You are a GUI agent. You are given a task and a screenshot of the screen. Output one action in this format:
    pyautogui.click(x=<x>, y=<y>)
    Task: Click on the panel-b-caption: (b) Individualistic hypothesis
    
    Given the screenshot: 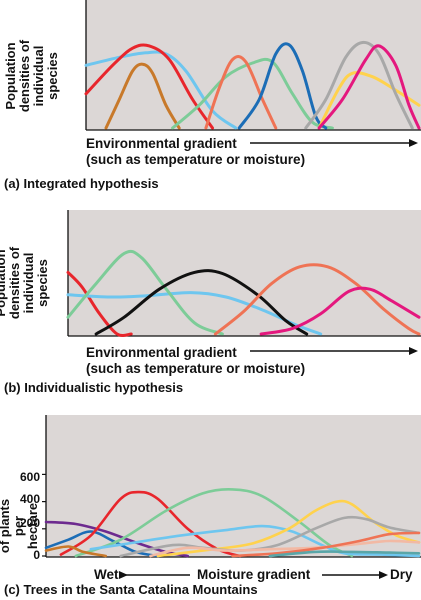 What is the action you would take?
    pyautogui.click(x=94, y=387)
    